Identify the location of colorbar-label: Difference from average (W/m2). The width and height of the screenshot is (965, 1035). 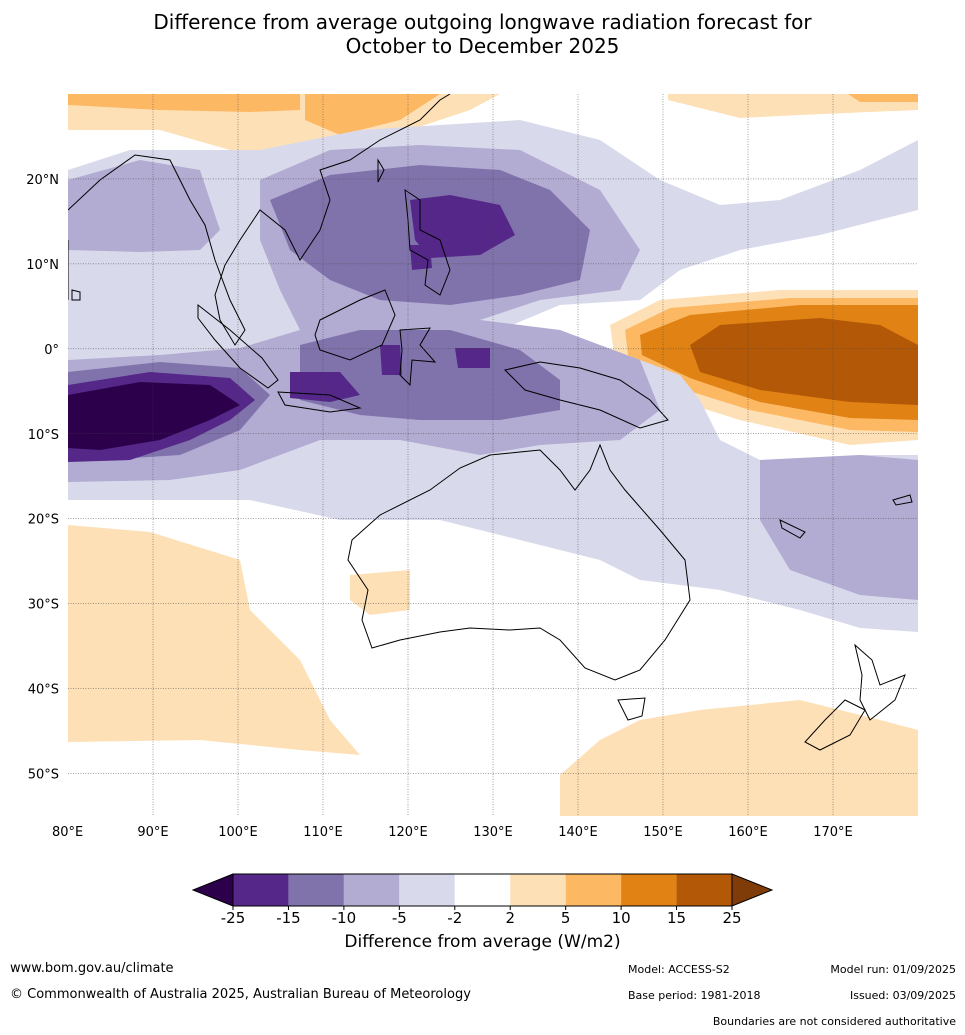
(482, 942).